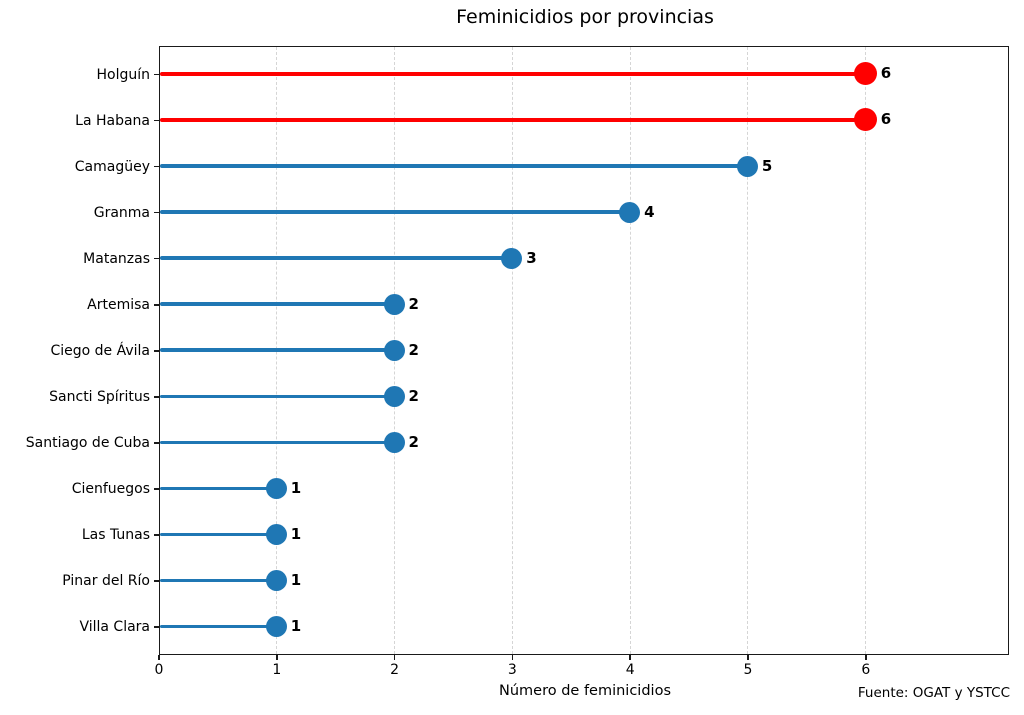  I want to click on value-label: 5, so click(767, 165).